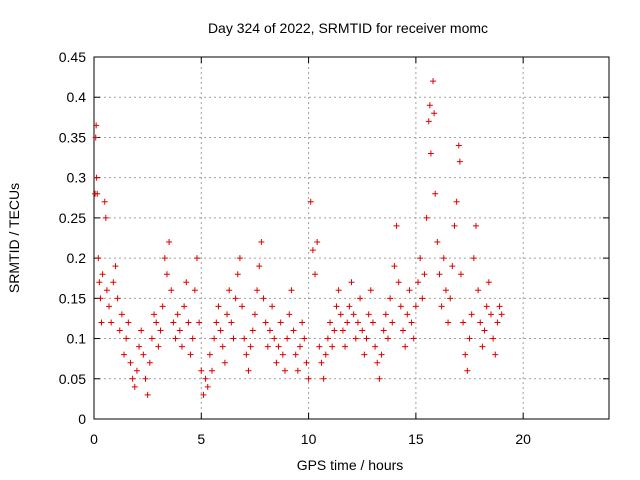 Image resolution: width=640 pixels, height=480 pixels. Describe the element at coordinates (14, 238) in the screenshot. I see `y-axis-label: SRMTID / TECUs` at that location.